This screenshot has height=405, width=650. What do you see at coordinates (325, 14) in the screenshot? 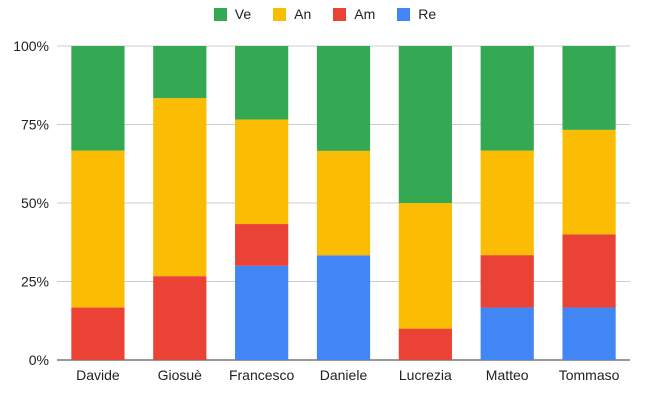
I see `legend: Ve An Am Re` at bounding box center [325, 14].